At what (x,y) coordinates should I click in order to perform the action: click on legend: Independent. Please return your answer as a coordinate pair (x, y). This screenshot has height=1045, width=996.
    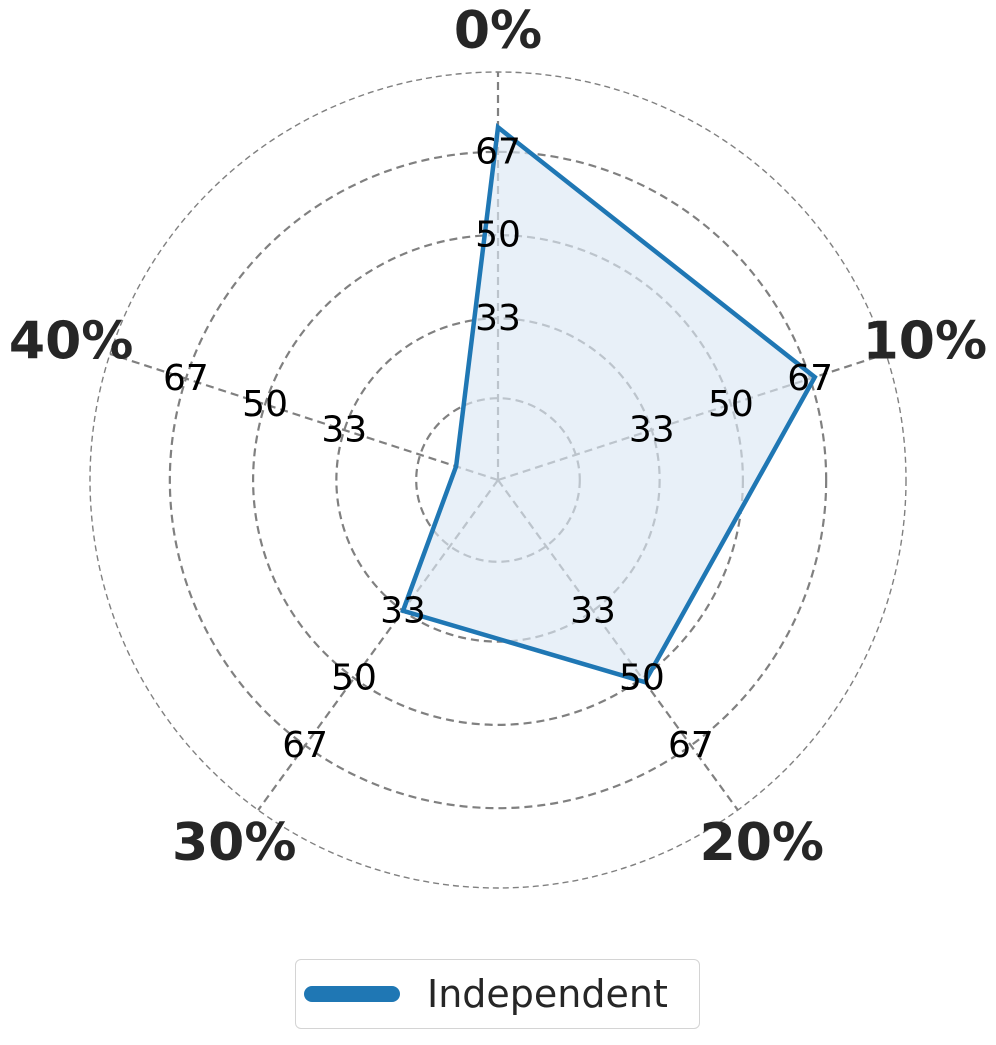
    Looking at the image, I should click on (497, 994).